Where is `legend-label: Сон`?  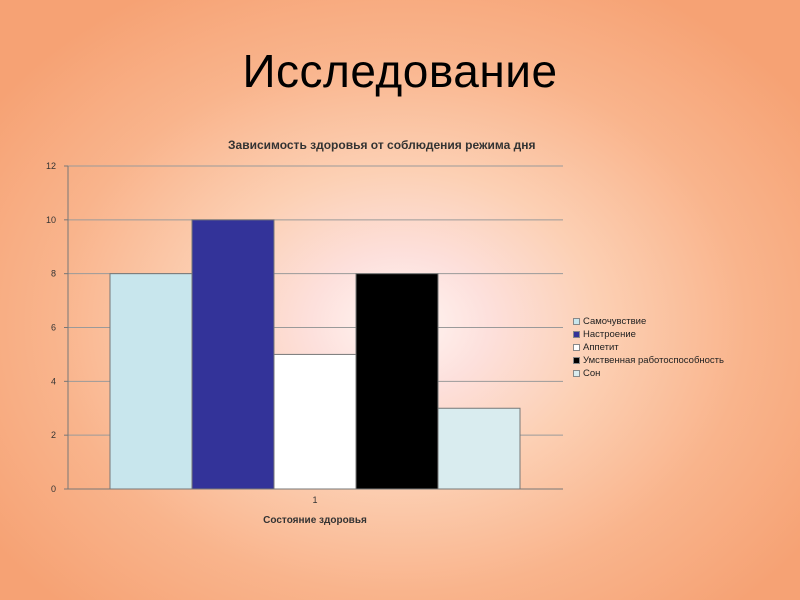 legend-label: Сон is located at coordinates (592, 373).